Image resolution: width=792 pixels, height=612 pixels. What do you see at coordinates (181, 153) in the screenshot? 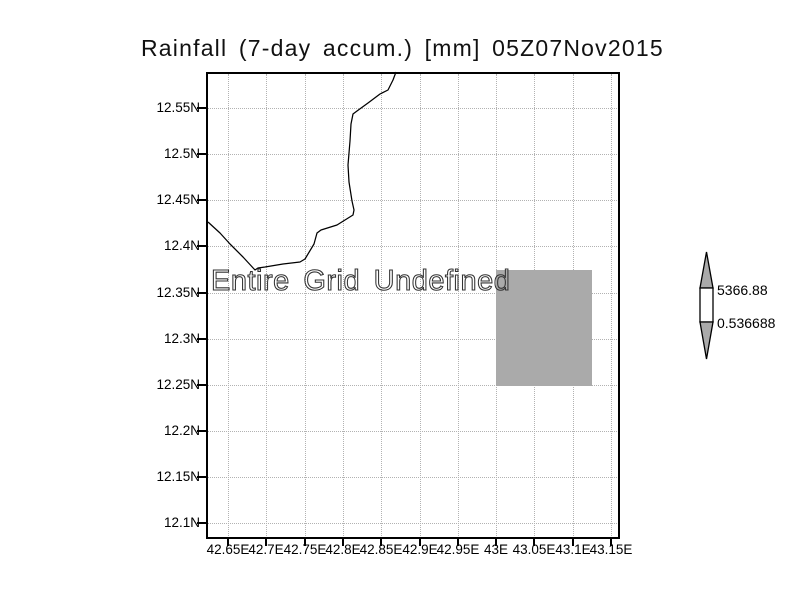
I see `y-axis-label: 12.5N` at bounding box center [181, 153].